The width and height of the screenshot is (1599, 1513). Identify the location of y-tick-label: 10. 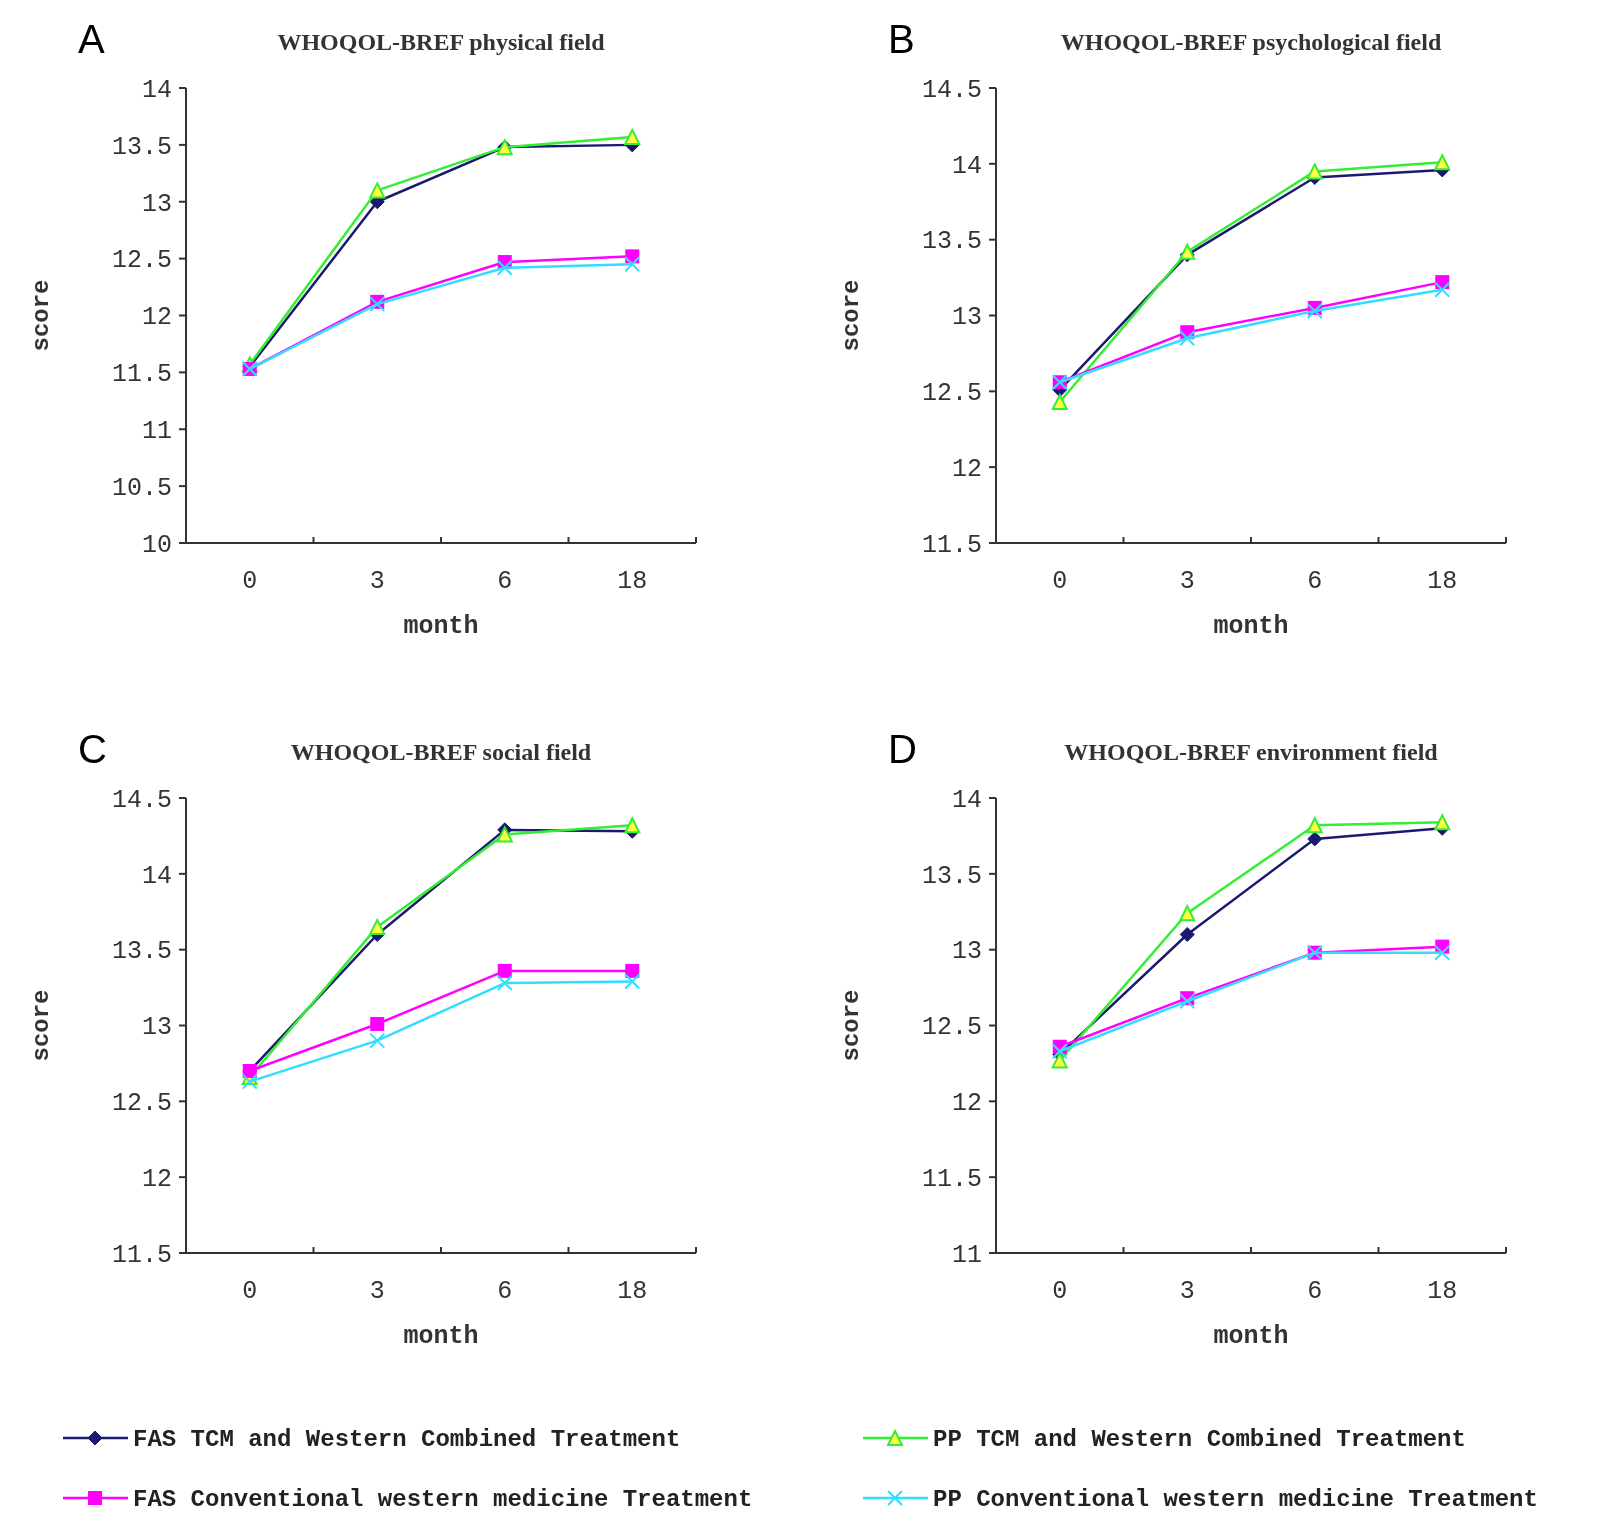
(156, 545).